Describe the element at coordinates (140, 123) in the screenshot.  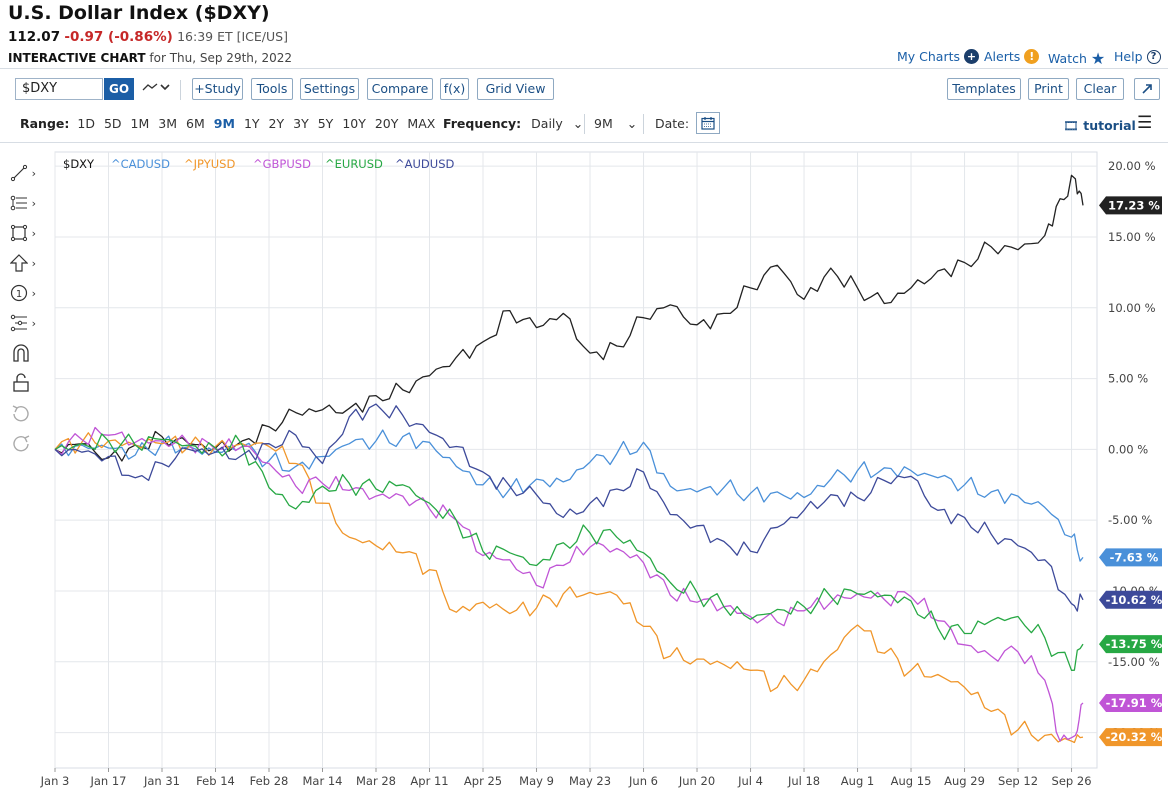
I see `range-1m: 1M` at that location.